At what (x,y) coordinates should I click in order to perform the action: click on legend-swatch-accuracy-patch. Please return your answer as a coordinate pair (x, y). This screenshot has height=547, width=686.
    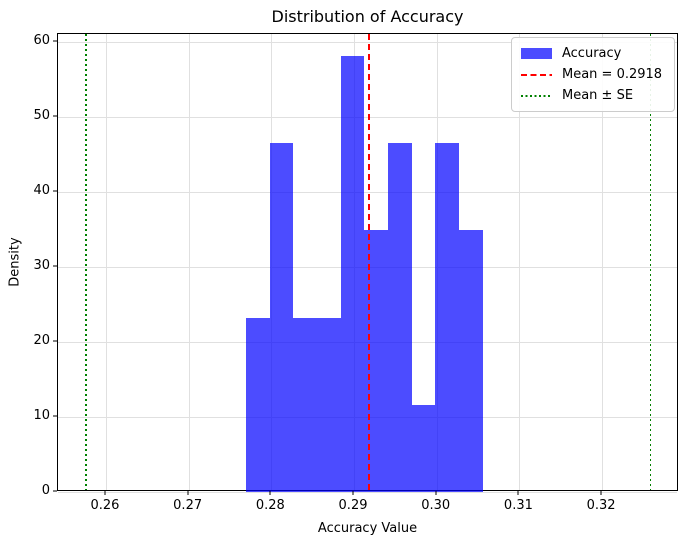
    Looking at the image, I should click on (536, 53).